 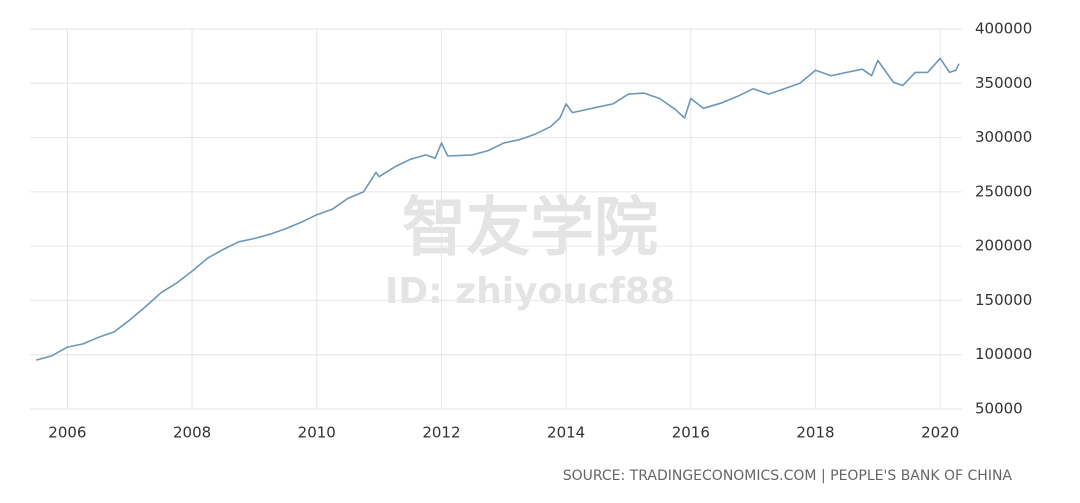 I want to click on x-tick-label: 2006, so click(x=67, y=433).